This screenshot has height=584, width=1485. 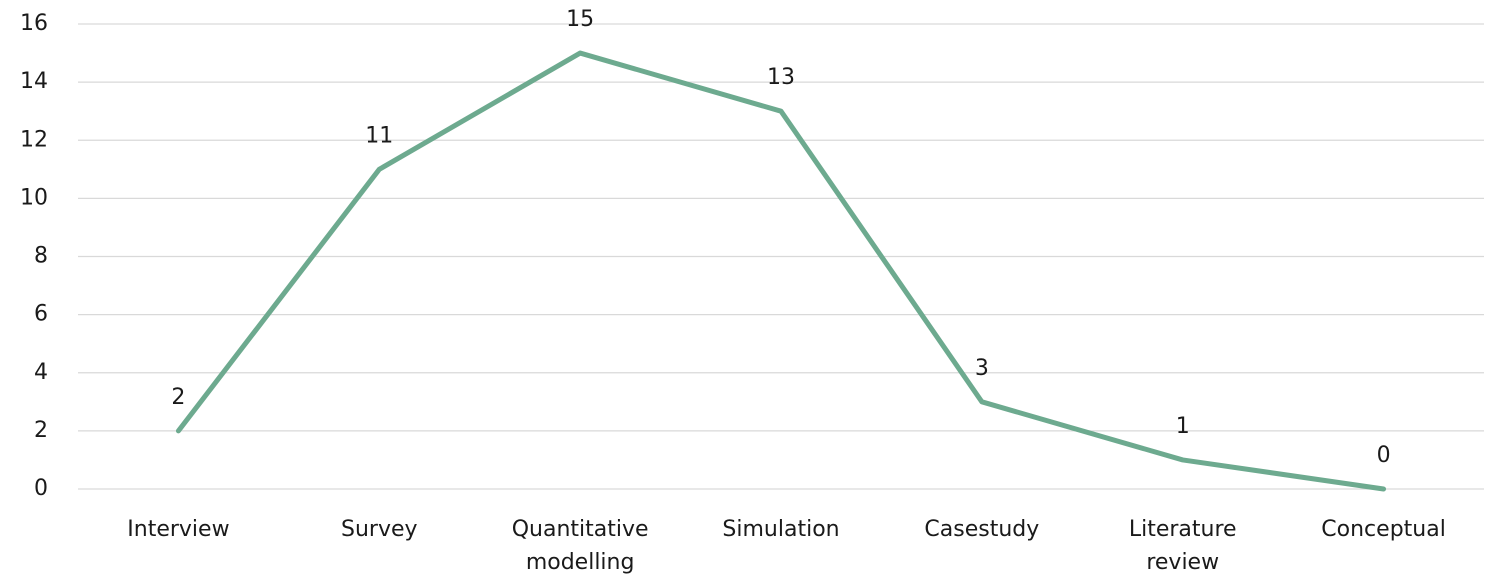 I want to click on x-tick-label: Conceptual, so click(x=1383, y=529).